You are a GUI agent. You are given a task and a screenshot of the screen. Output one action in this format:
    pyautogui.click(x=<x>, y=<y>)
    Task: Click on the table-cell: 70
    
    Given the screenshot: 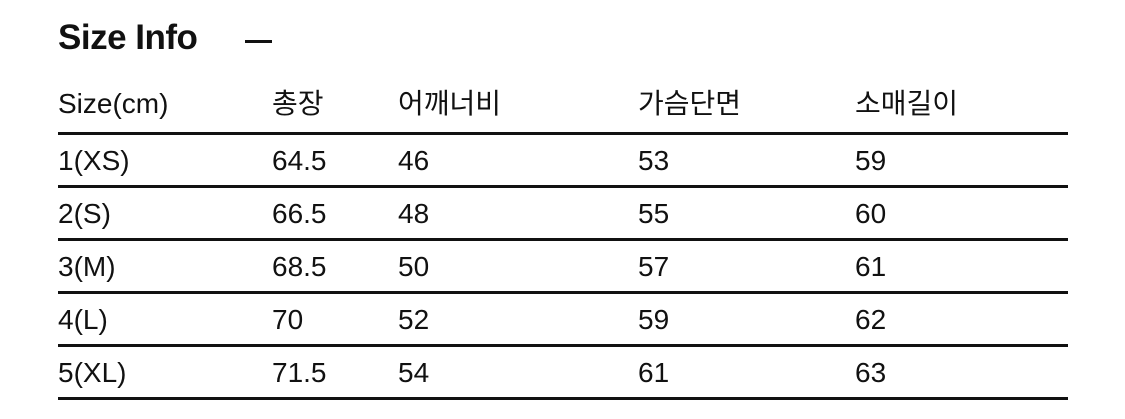 What is the action you would take?
    pyautogui.click(x=288, y=319)
    